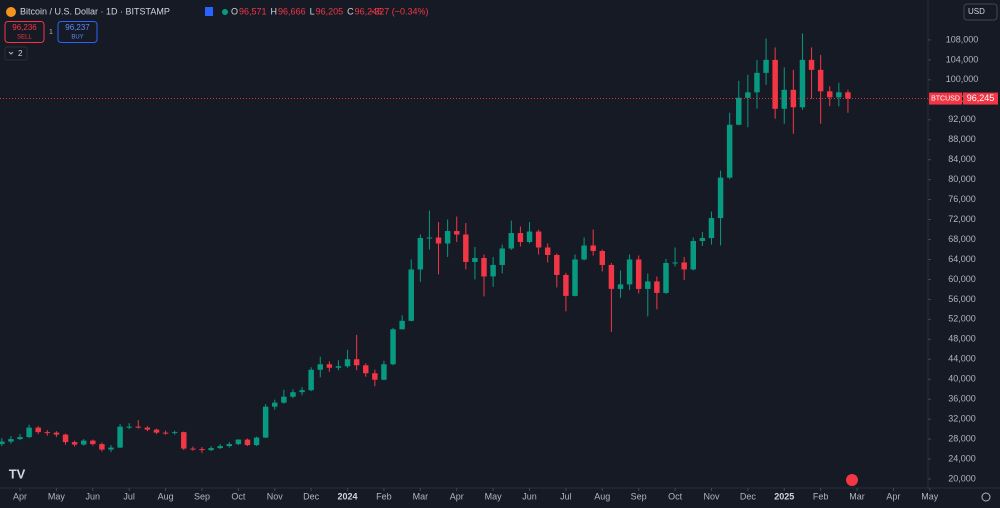 The height and width of the screenshot is (508, 1000). What do you see at coordinates (962, 339) in the screenshot?
I see `y-tick-label: 48,000` at bounding box center [962, 339].